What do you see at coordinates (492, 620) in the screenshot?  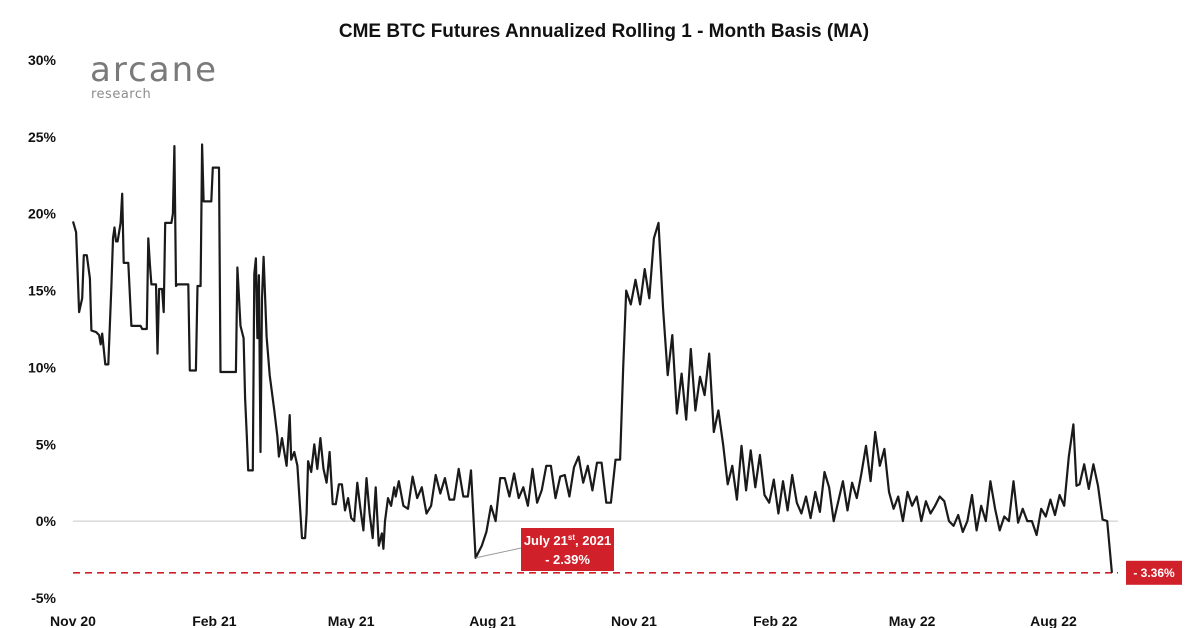 I see `x-tick-label: Aug 21` at bounding box center [492, 620].